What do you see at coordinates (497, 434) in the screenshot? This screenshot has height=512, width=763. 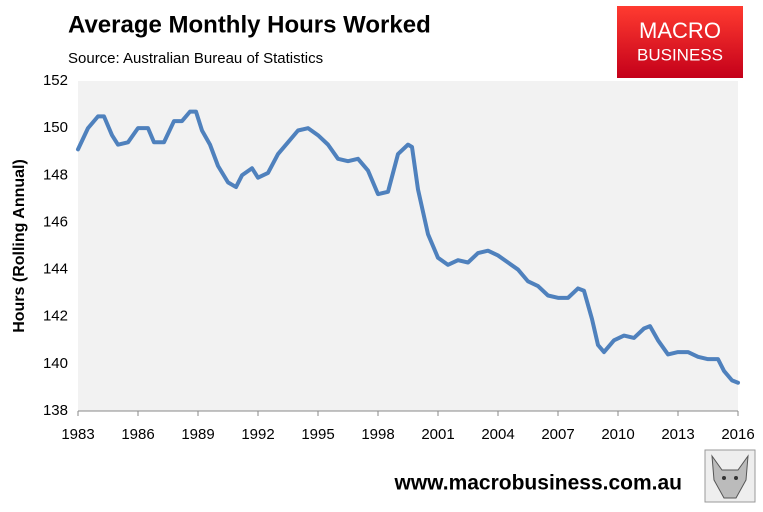 I see `x-tick-label: 2004` at bounding box center [497, 434].